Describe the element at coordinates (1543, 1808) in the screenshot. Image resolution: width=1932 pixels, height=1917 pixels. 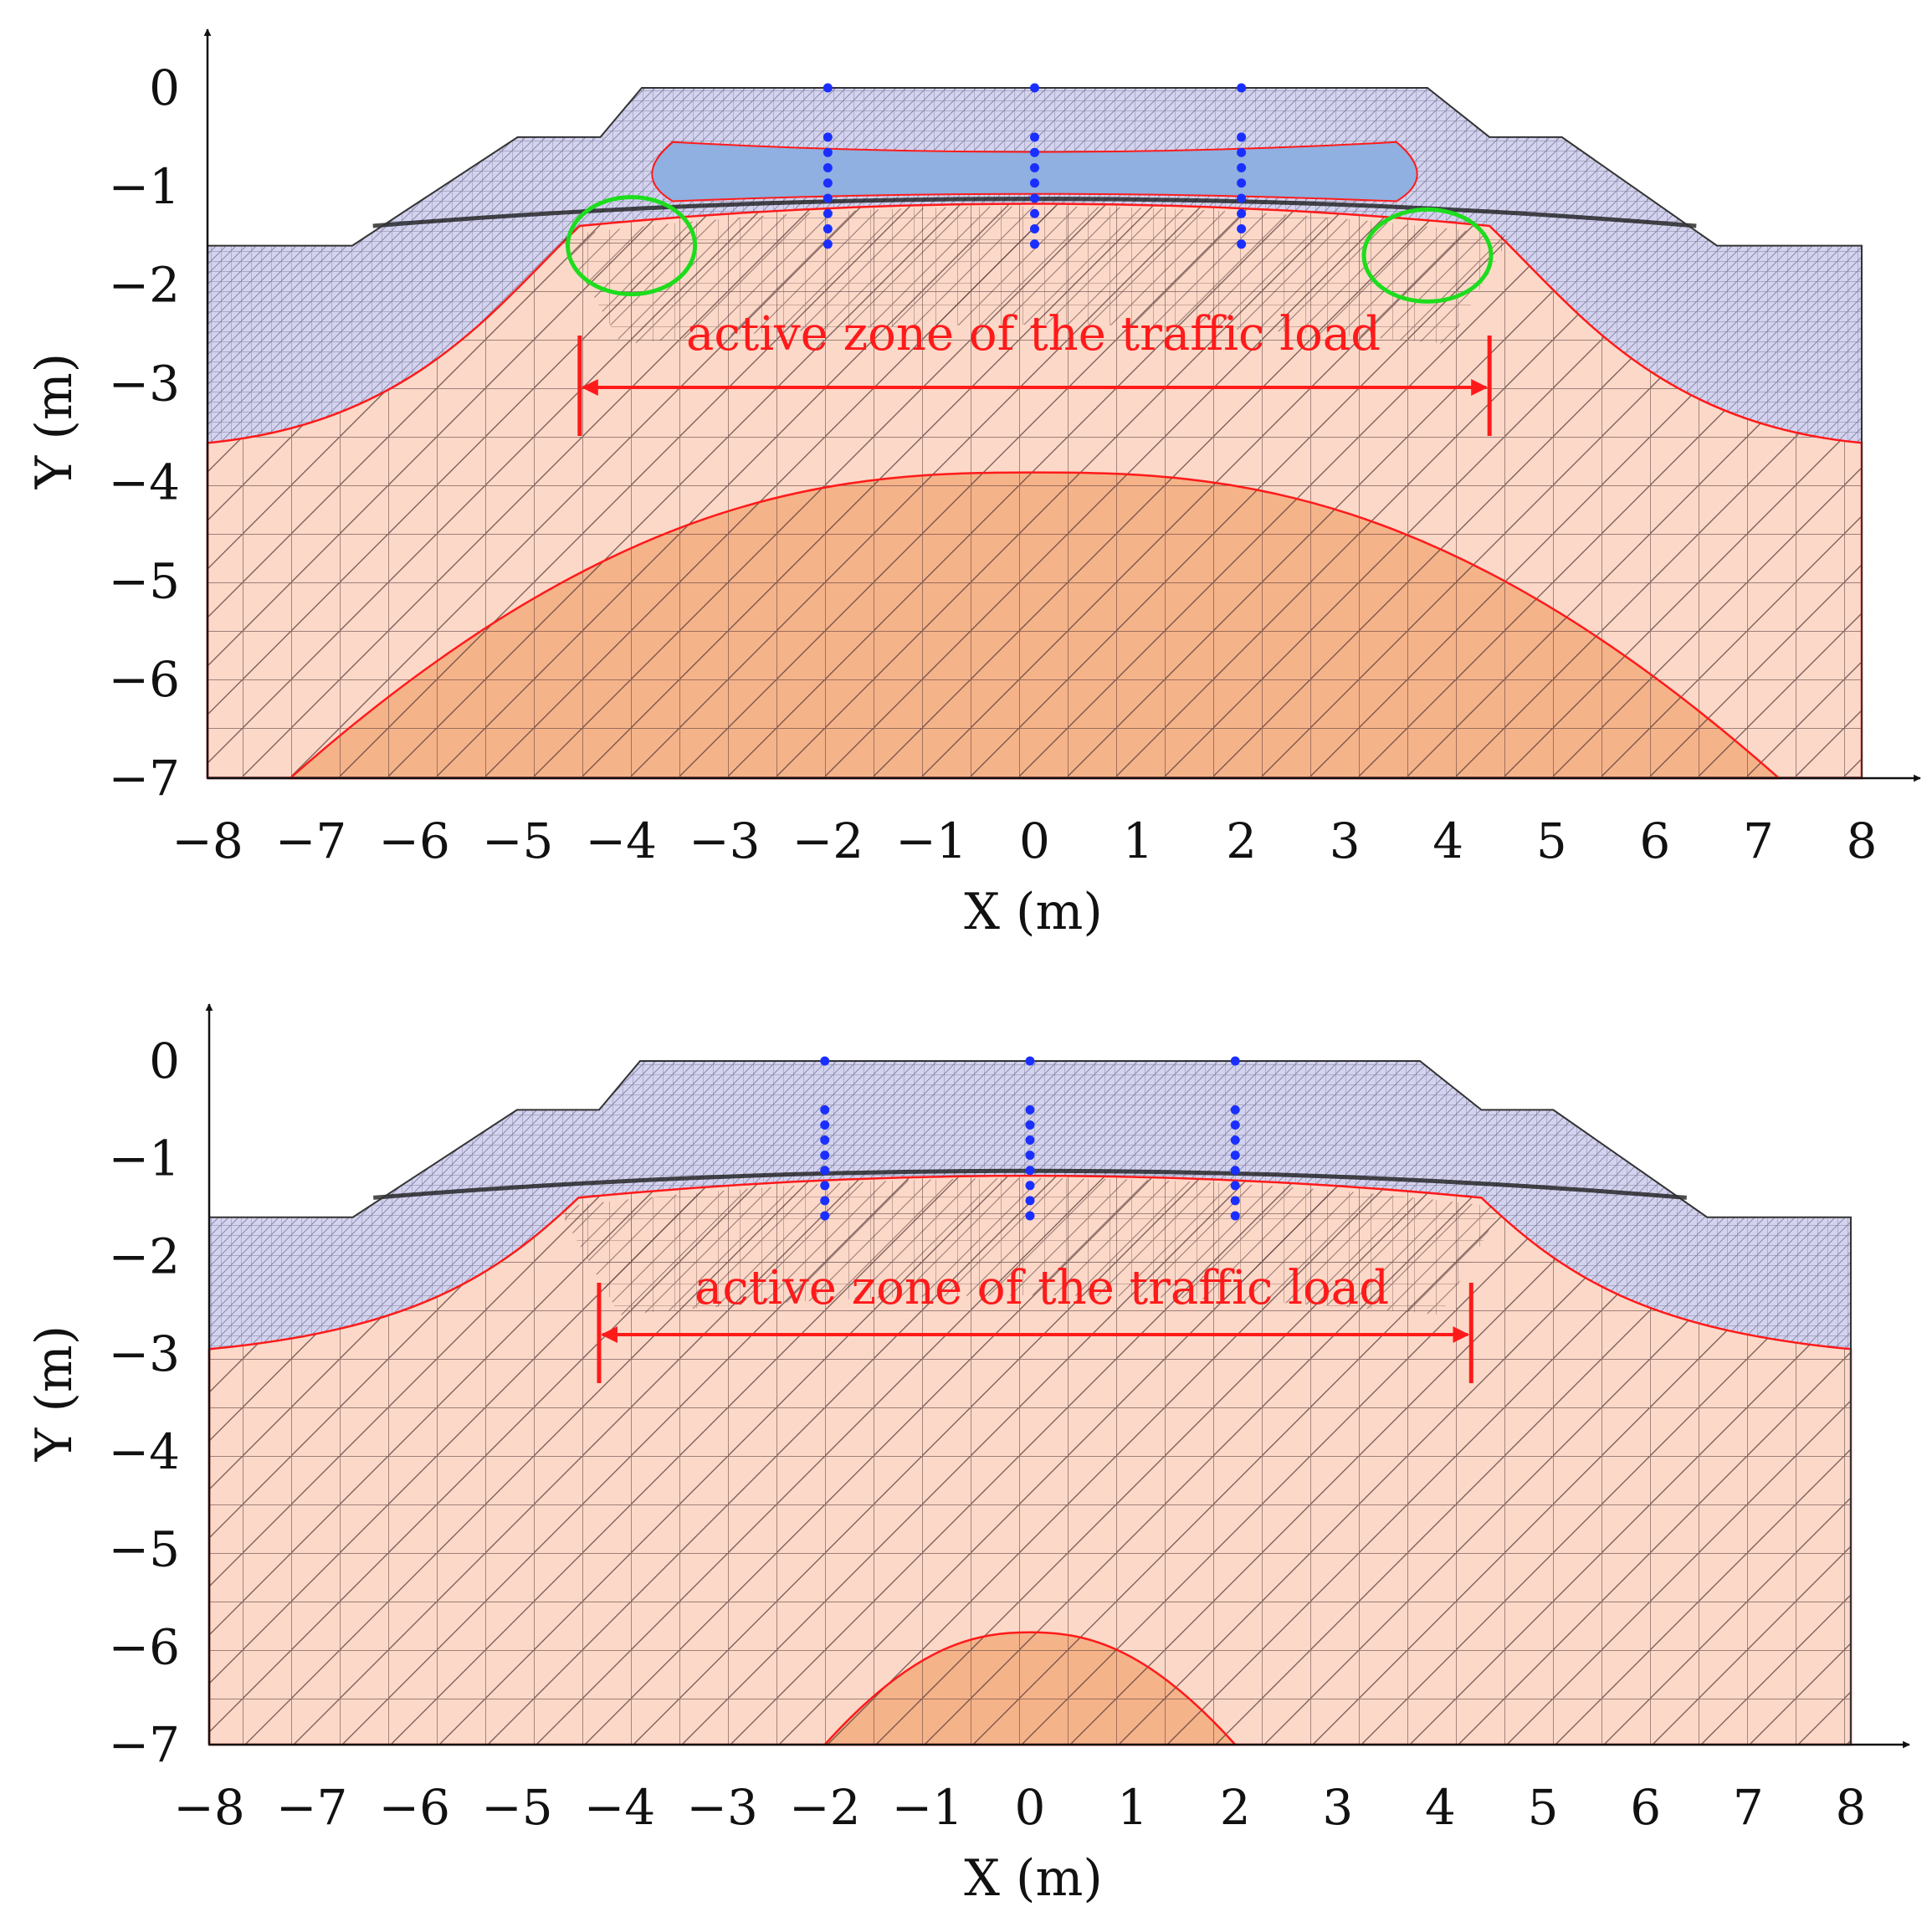
I see `x-tick-label: 5` at that location.